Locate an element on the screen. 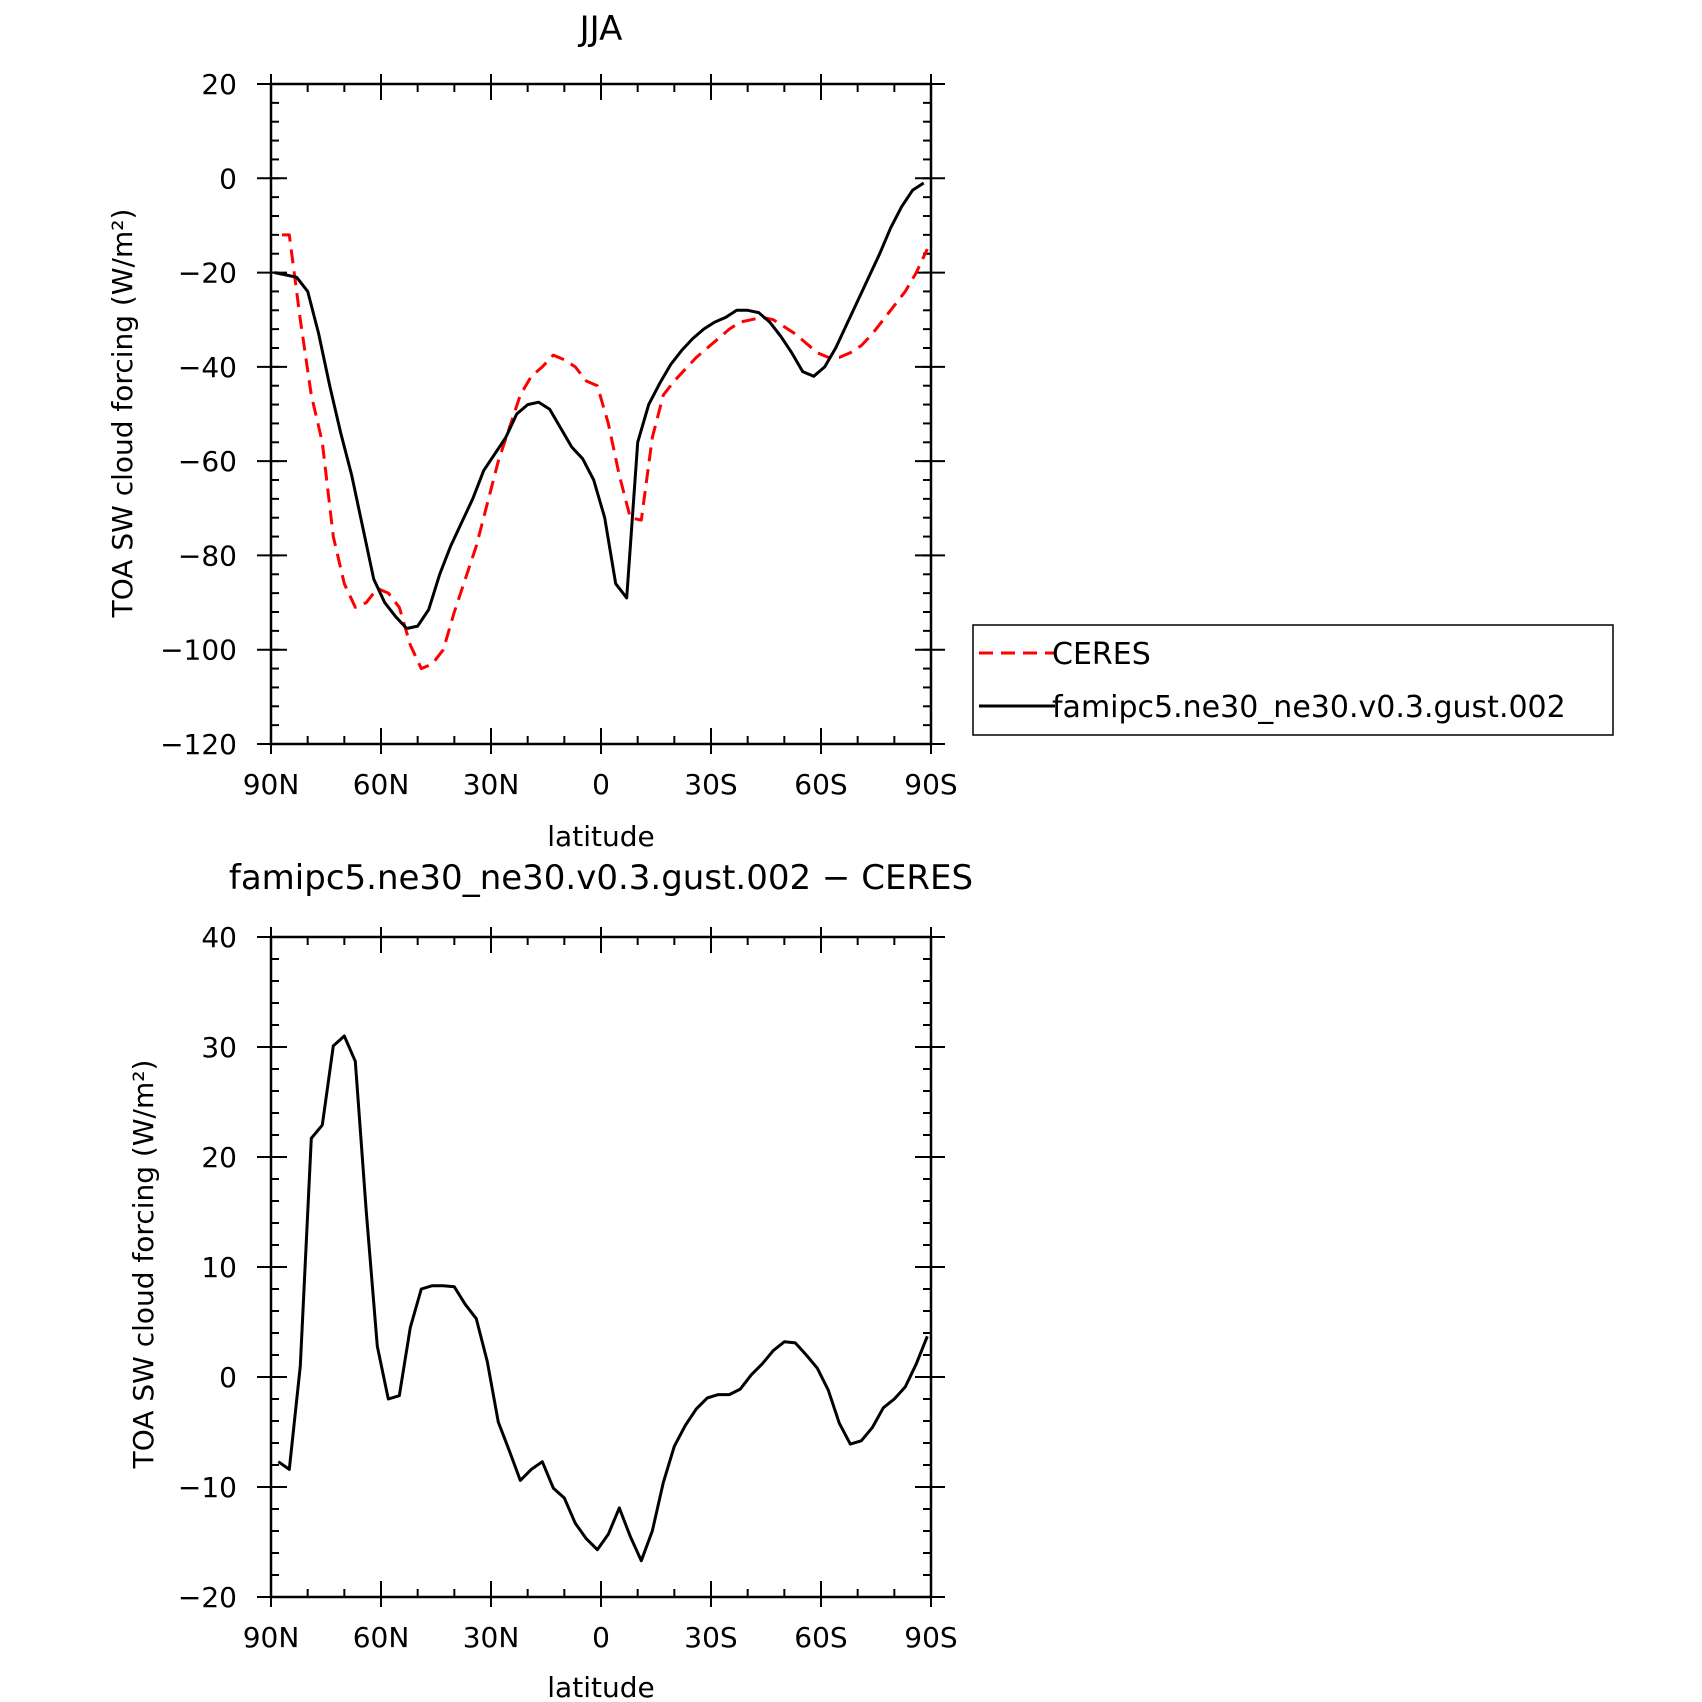 The width and height of the screenshot is (1702, 1702). legend-box is located at coordinates (1293, 680).